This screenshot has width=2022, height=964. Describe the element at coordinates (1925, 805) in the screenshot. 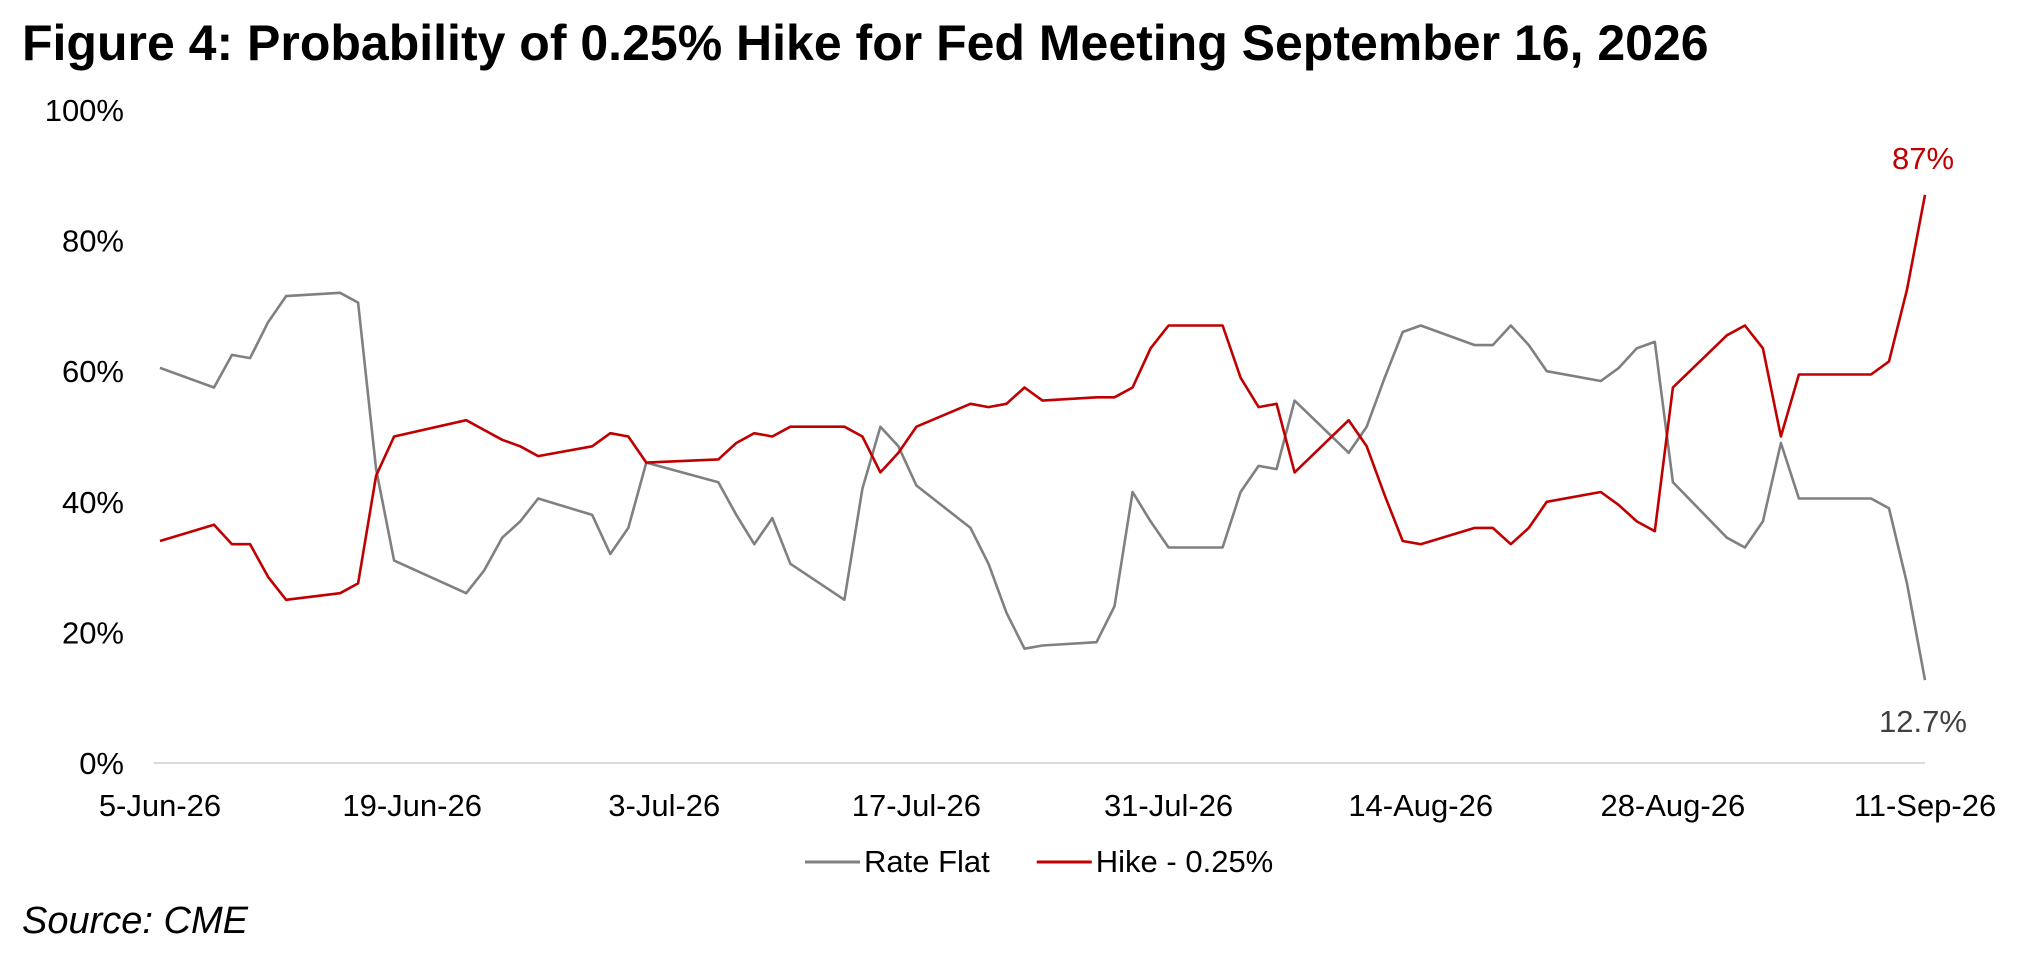

I see `x-tick-label: 11-Sep-26` at that location.